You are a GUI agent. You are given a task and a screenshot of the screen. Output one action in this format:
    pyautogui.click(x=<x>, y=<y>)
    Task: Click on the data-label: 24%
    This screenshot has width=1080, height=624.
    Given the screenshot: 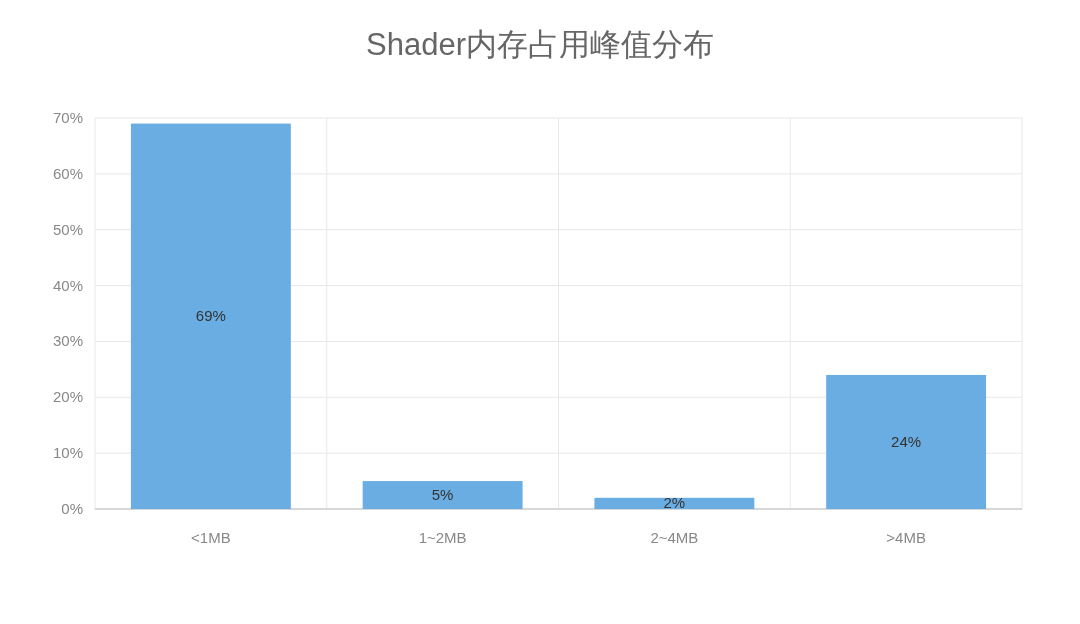 What is the action you would take?
    pyautogui.click(x=906, y=441)
    